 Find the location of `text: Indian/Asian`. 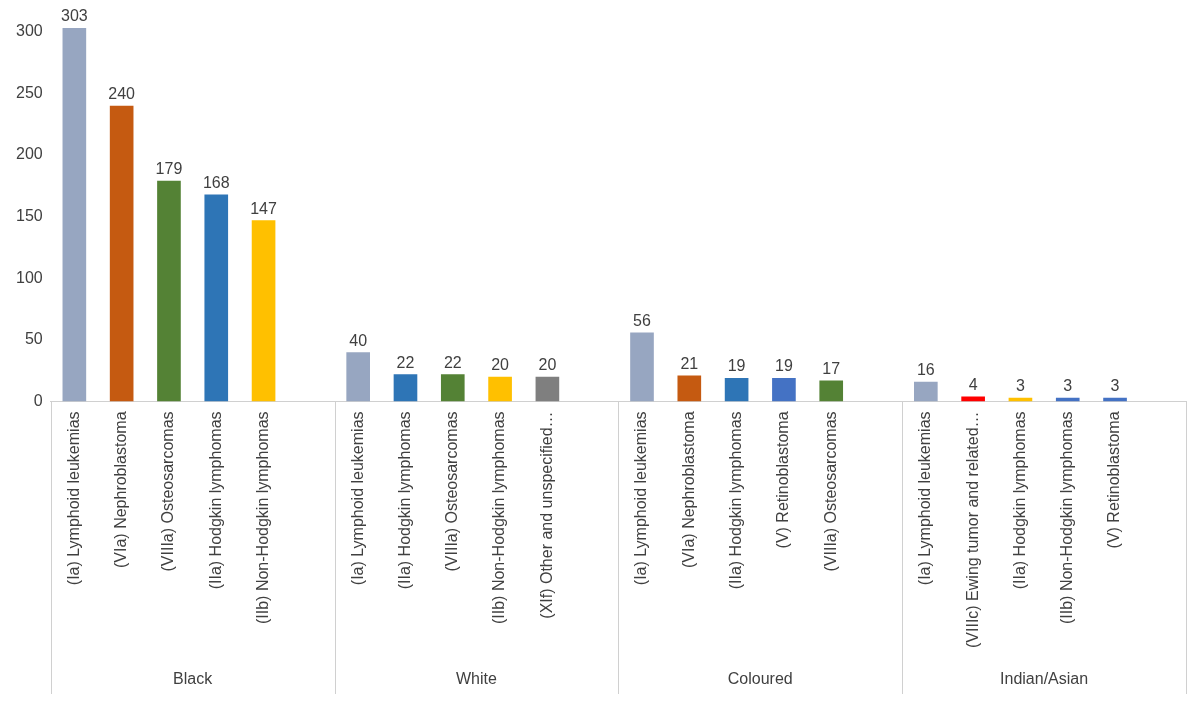

text: Indian/Asian is located at coordinates (1044, 679).